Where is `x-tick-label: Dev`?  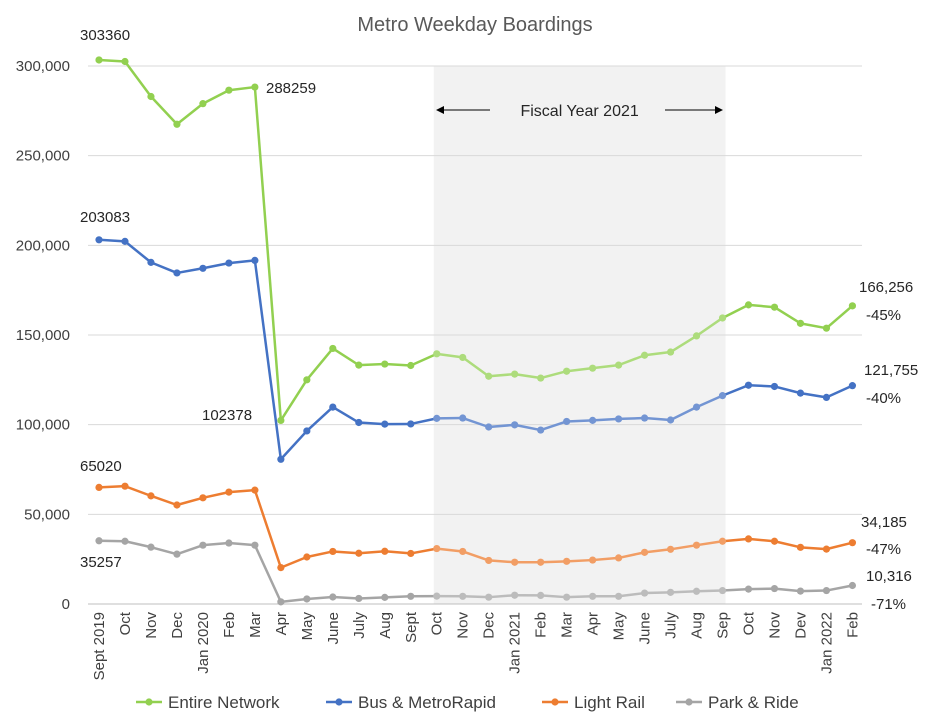
x-tick-label: Dev is located at coordinates (800, 625).